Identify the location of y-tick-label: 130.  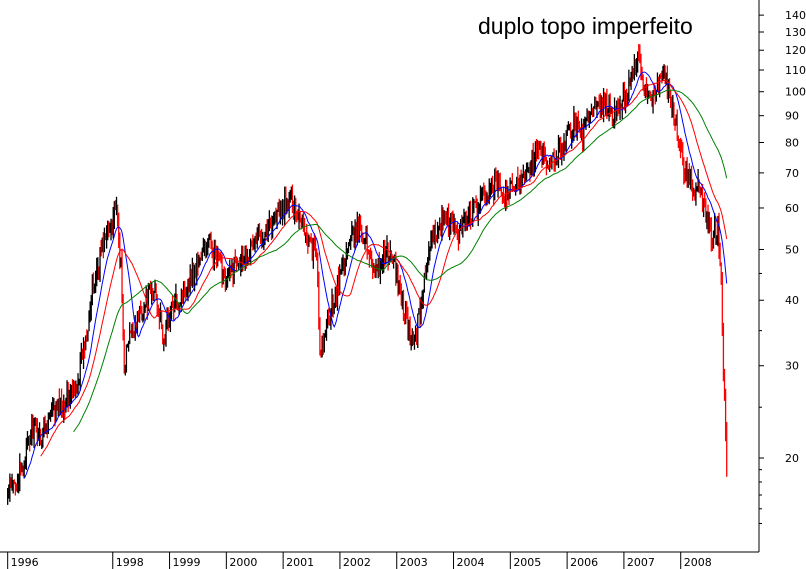
(795, 32).